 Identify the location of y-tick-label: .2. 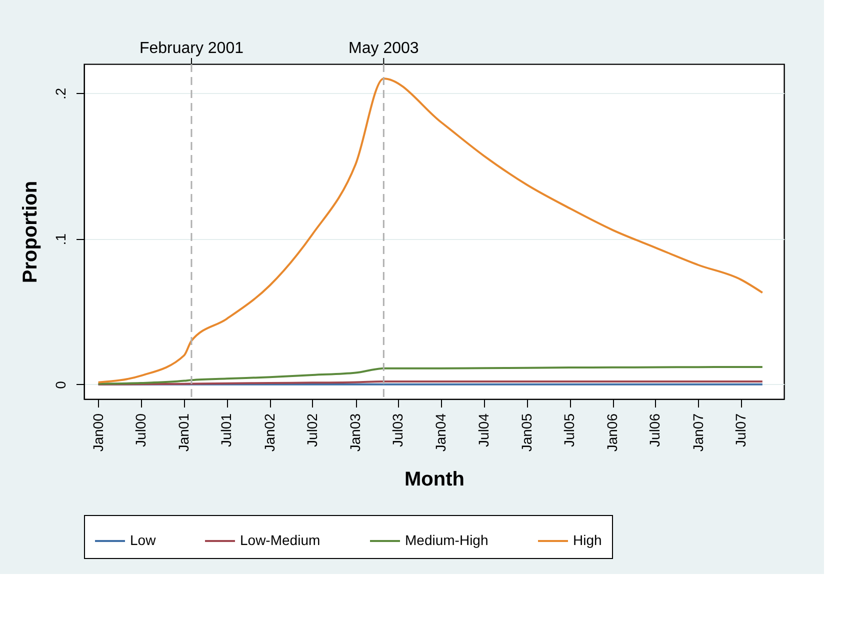
(60, 94).